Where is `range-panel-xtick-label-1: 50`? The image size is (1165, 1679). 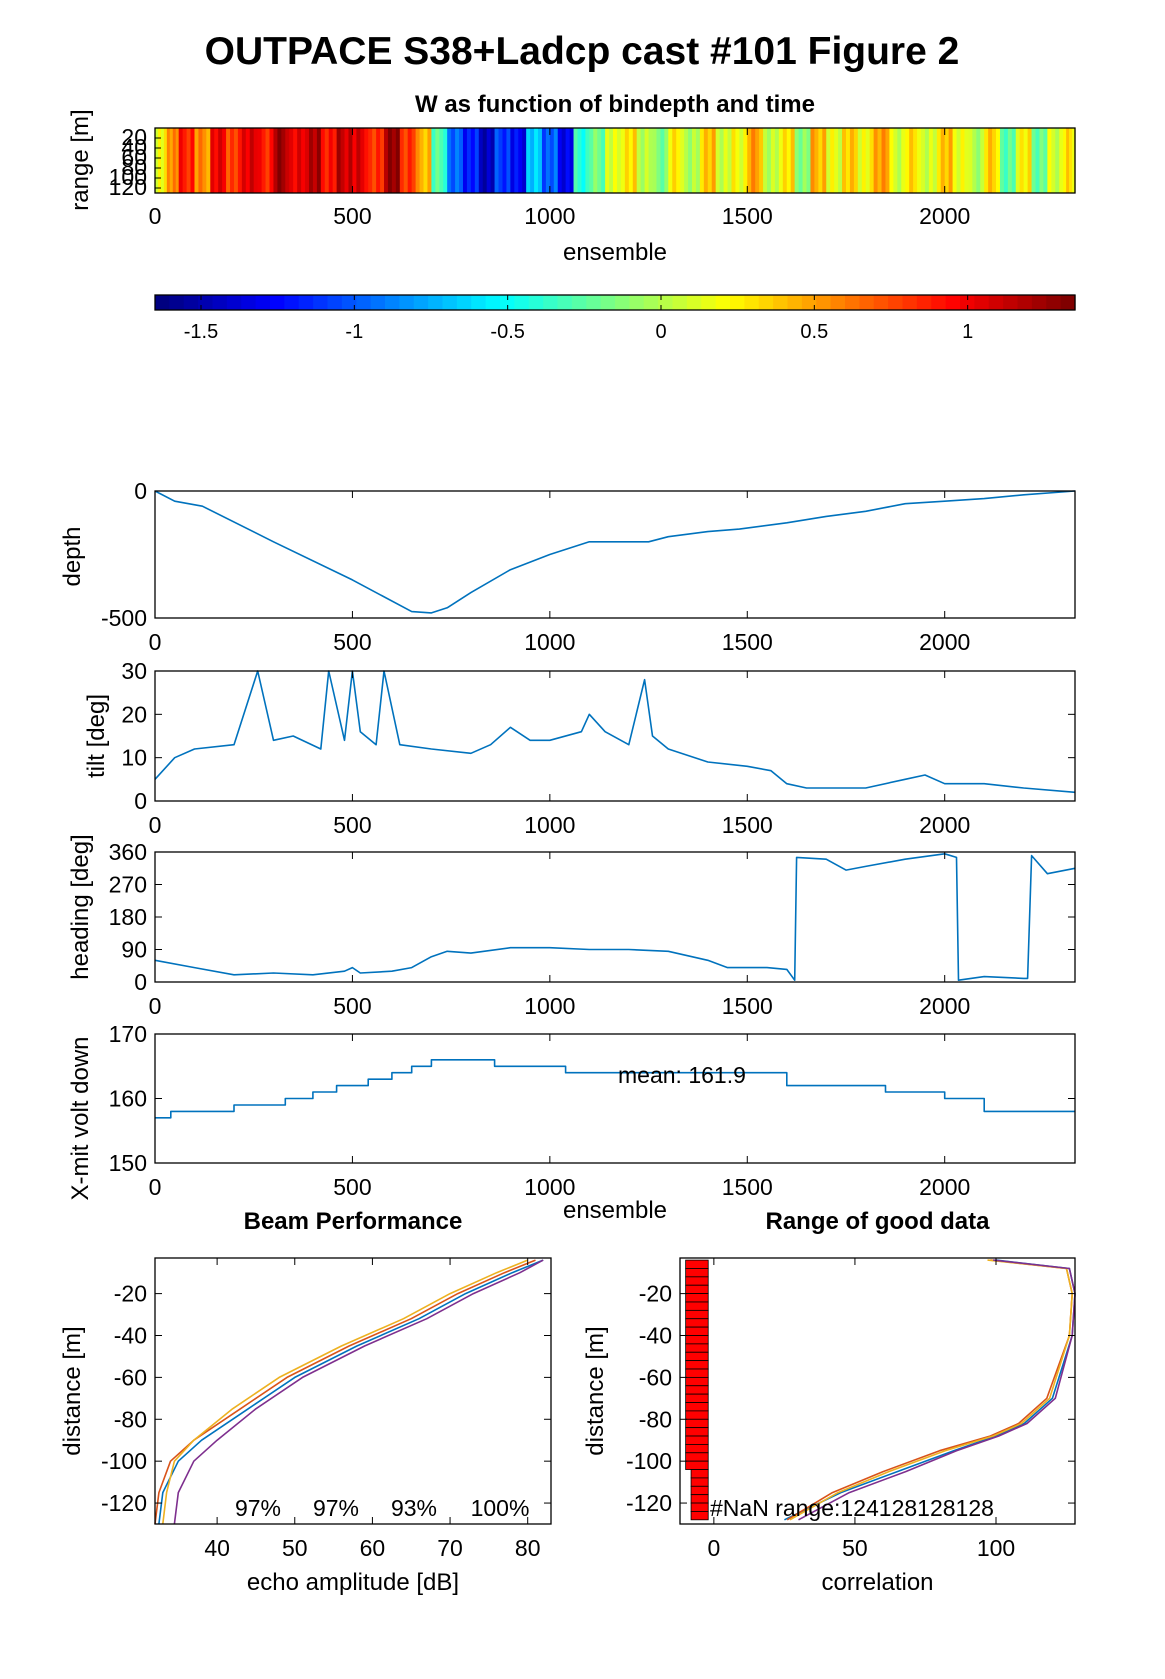
range-panel-xtick-label-1: 50 is located at coordinates (855, 1548).